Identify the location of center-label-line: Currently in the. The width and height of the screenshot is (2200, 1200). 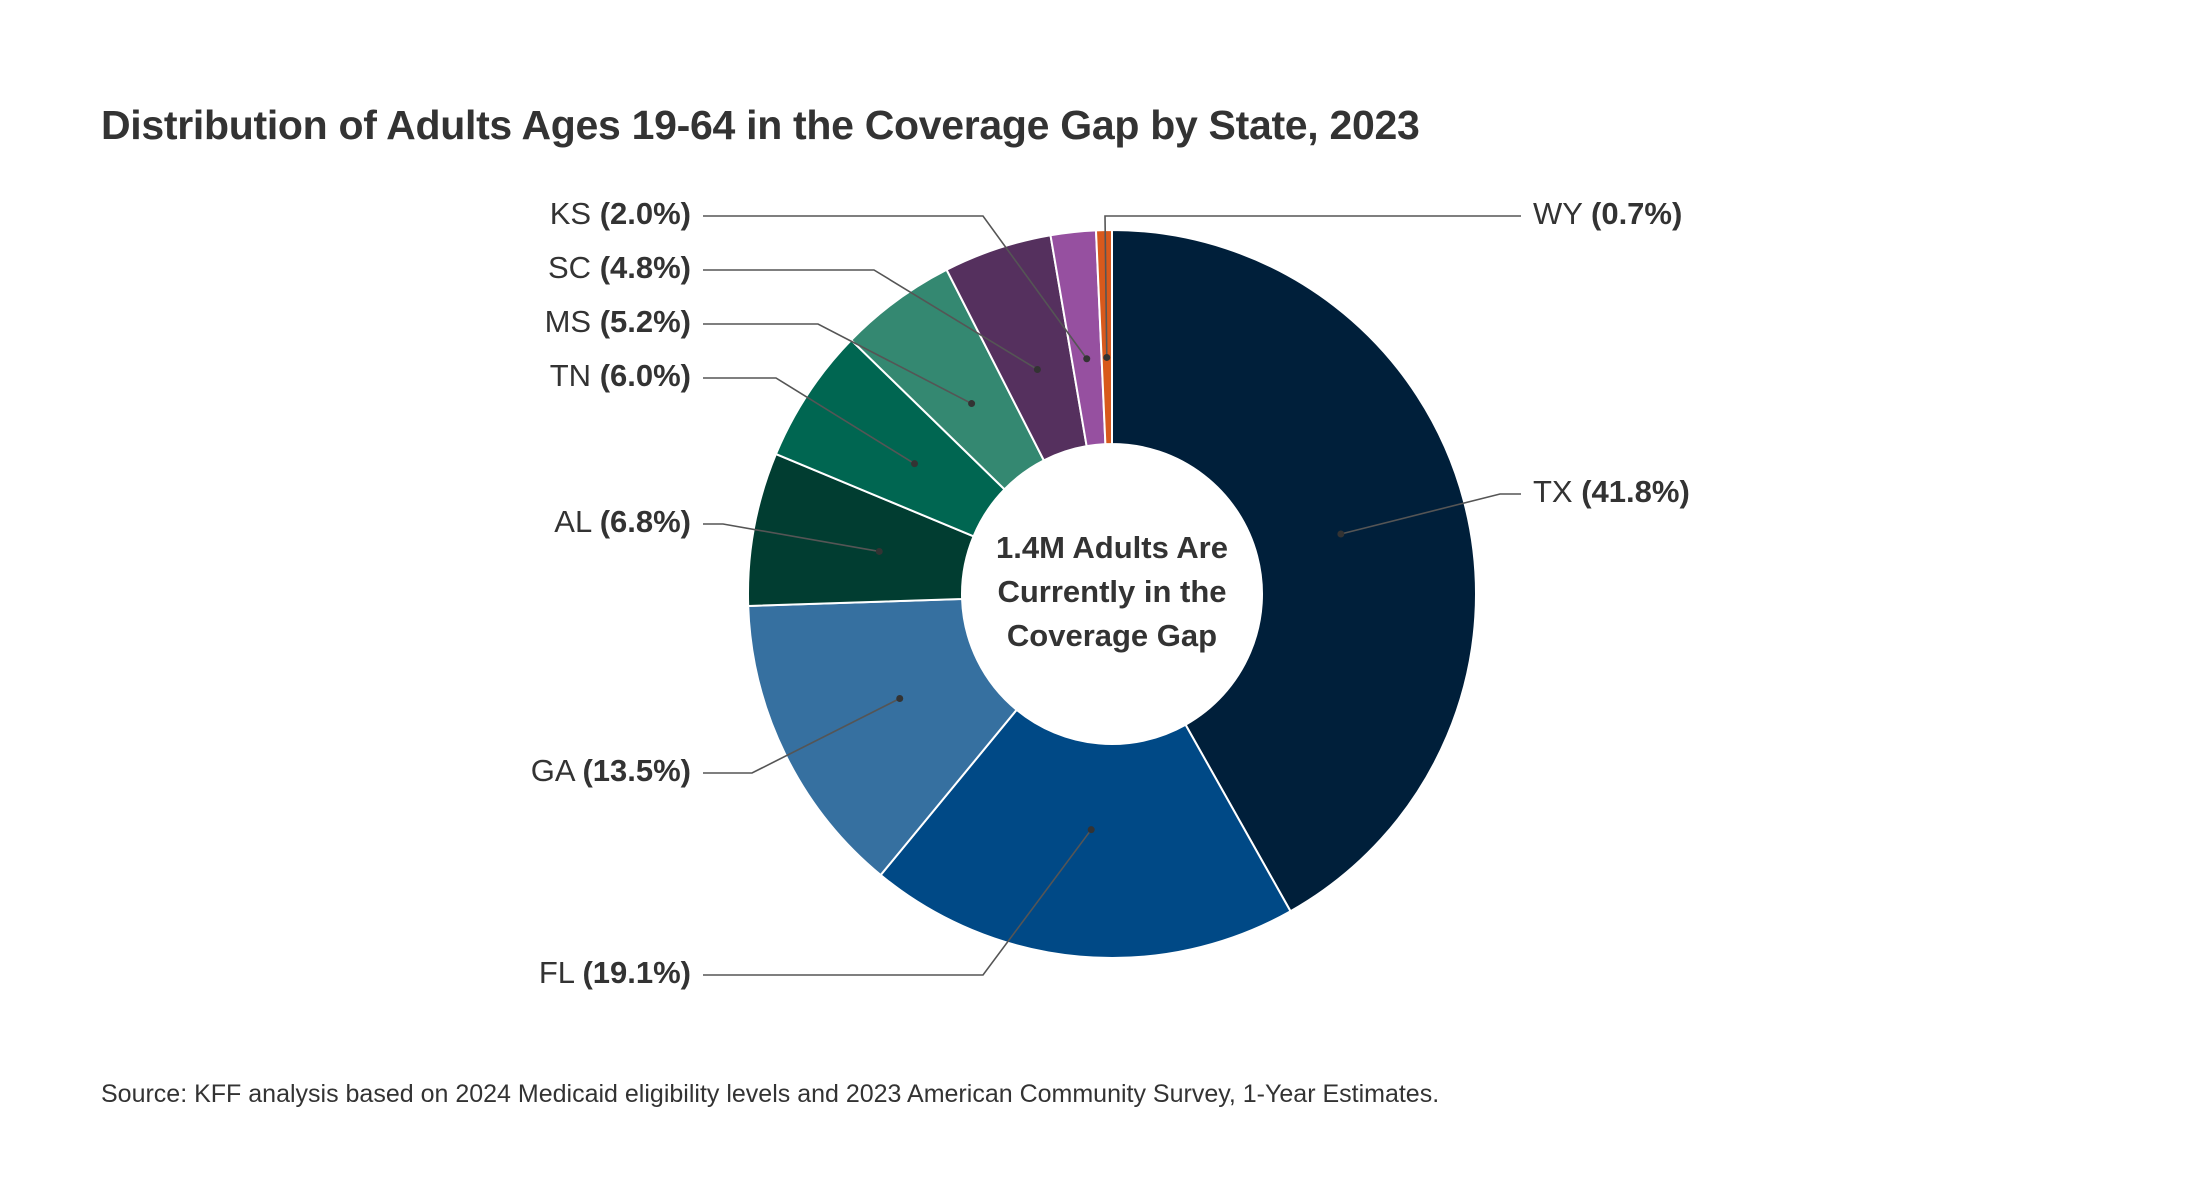
(1111, 591).